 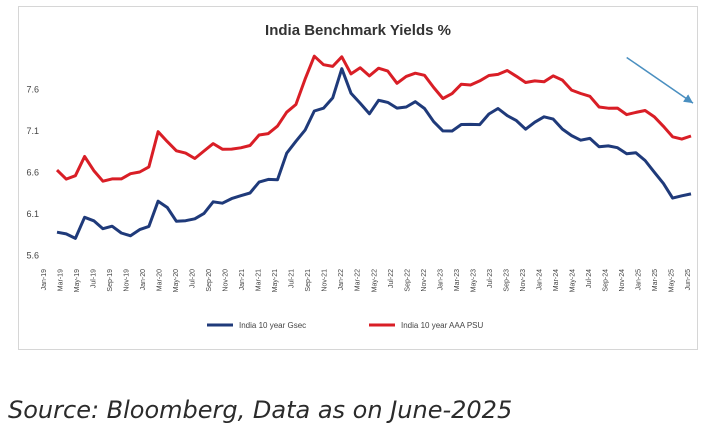 What do you see at coordinates (424, 280) in the screenshot?
I see `x-tick-label: Nov-22` at bounding box center [424, 280].